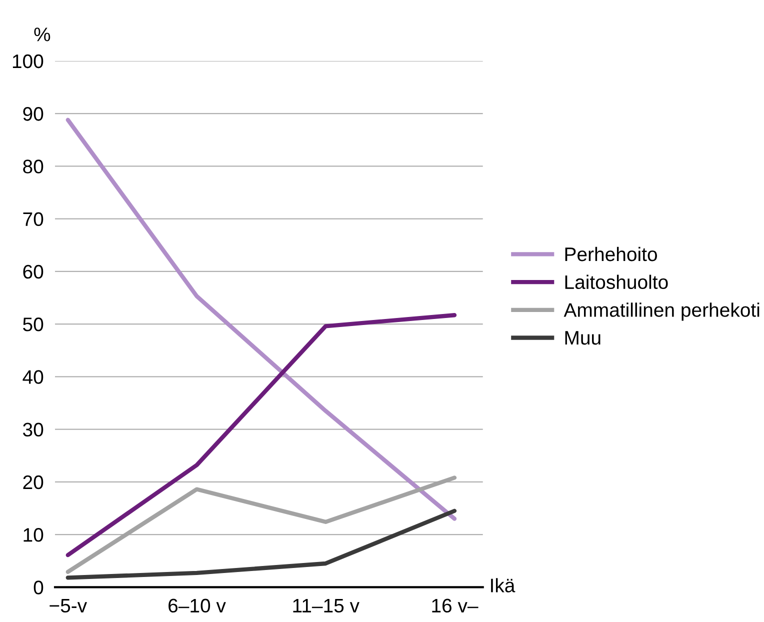  What do you see at coordinates (582, 338) in the screenshot?
I see `legend-label: Muu` at bounding box center [582, 338].